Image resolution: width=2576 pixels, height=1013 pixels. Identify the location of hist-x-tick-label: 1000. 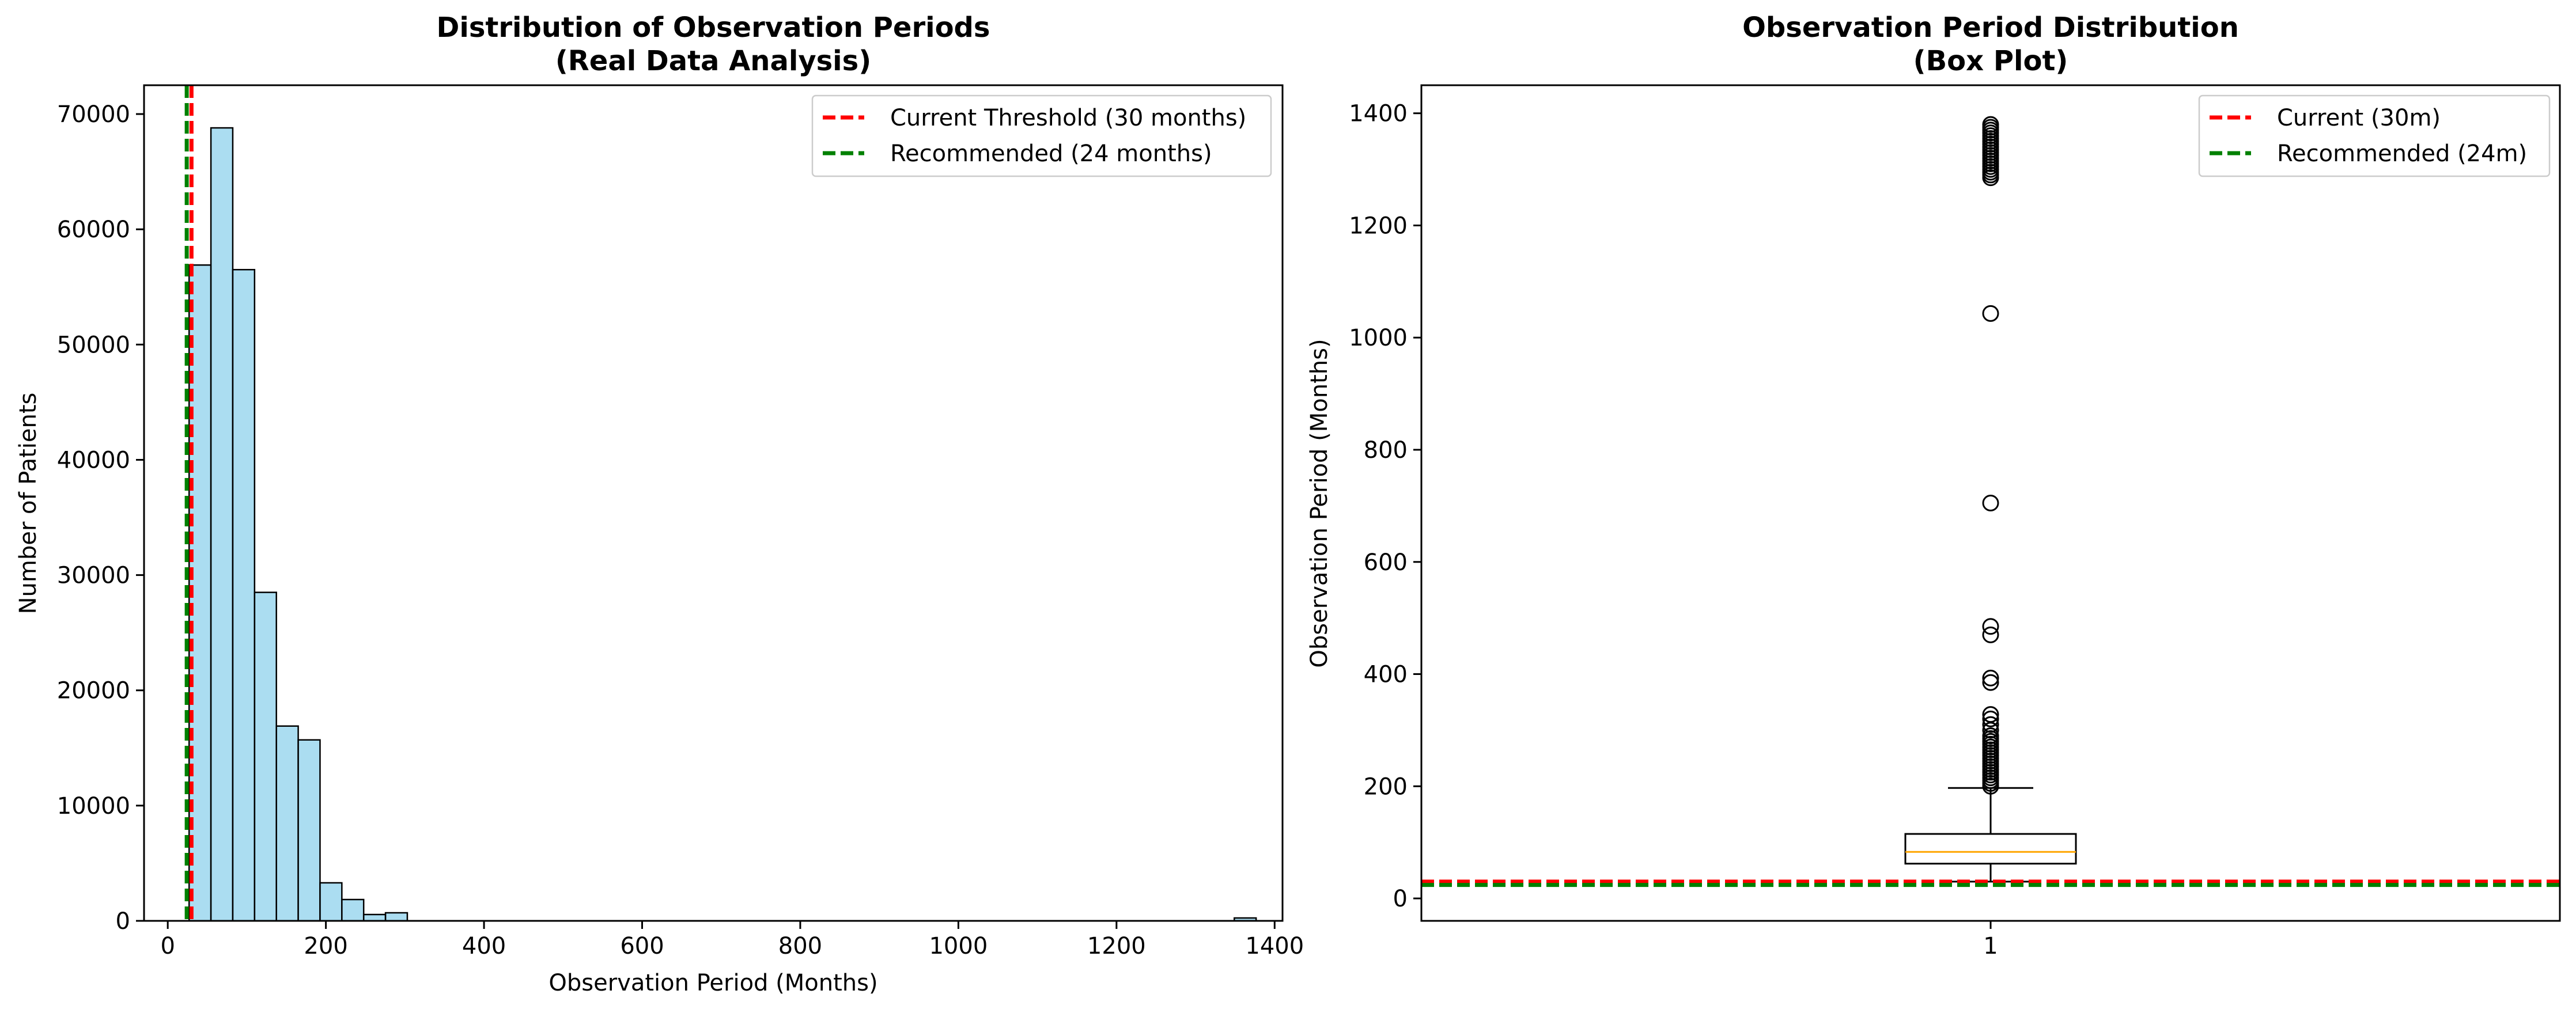
(958, 946).